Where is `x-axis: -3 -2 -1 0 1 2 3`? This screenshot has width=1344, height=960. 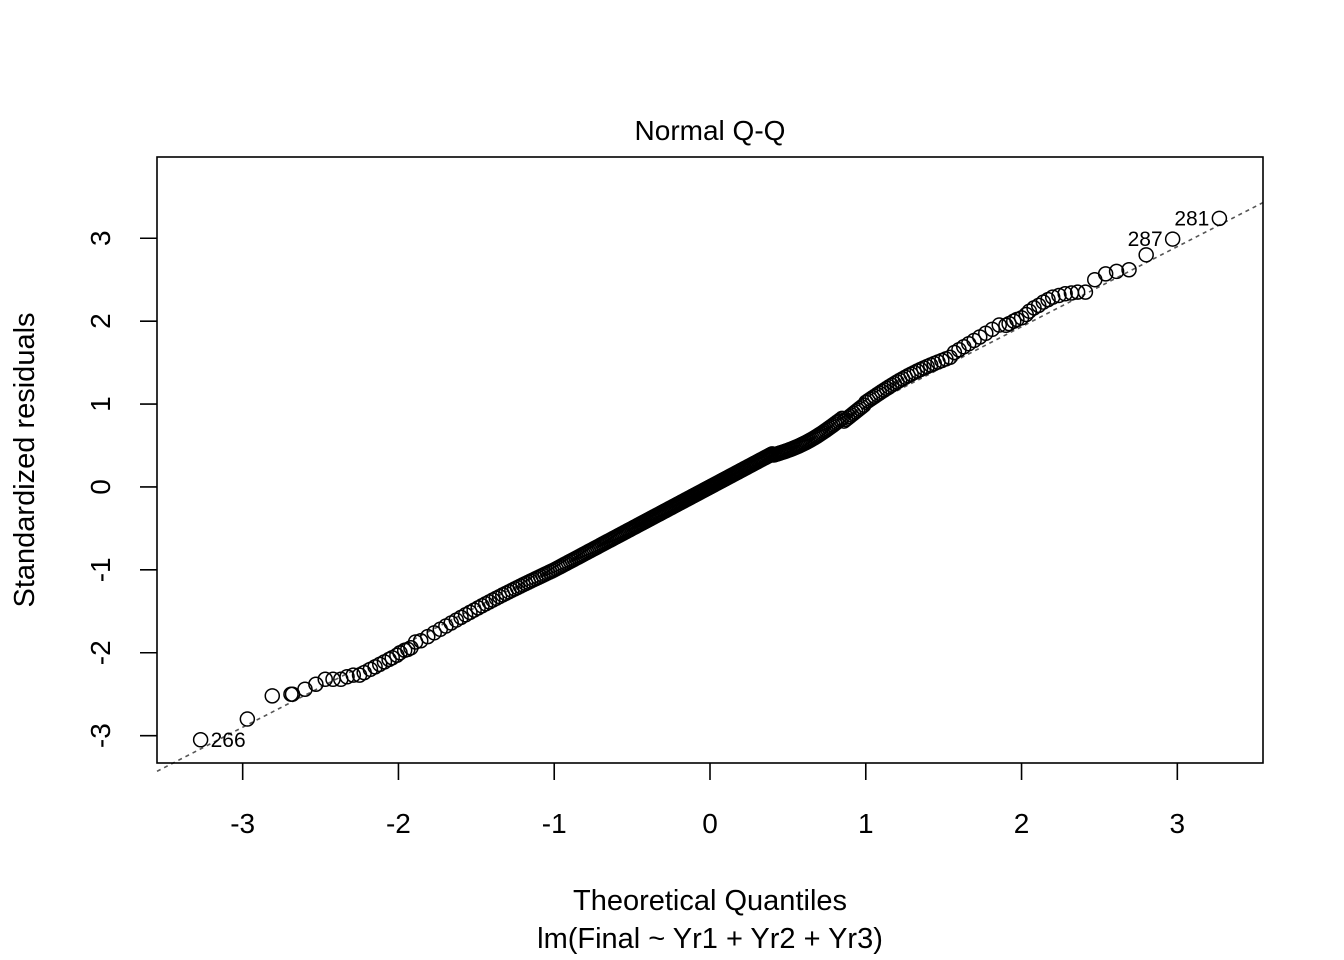
x-axis: -3 -2 -1 0 1 2 3 is located at coordinates (707, 801).